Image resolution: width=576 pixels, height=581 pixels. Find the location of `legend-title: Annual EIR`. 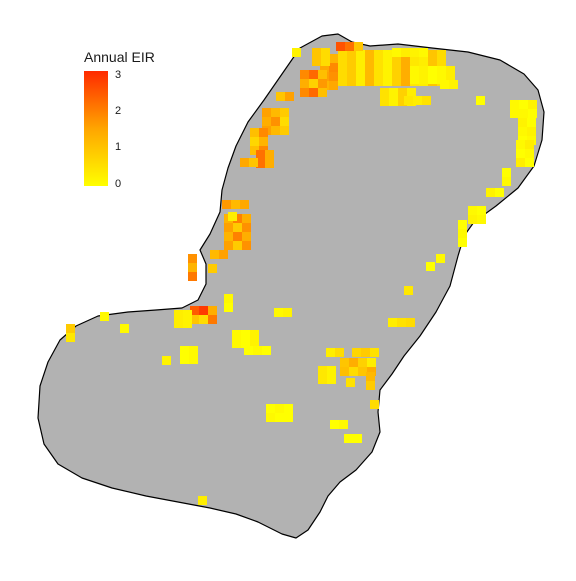

legend-title: Annual EIR is located at coordinates (119, 57).